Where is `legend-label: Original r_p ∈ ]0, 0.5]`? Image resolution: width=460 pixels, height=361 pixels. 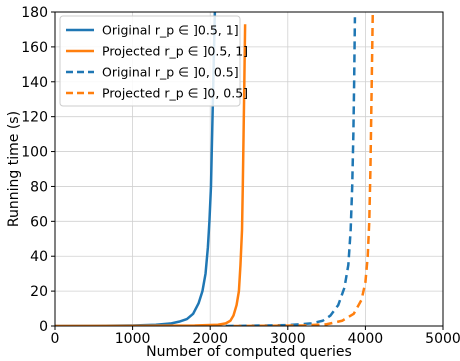
legend-label: Original r_p ∈ ]0, 0.5] is located at coordinates (170, 72).